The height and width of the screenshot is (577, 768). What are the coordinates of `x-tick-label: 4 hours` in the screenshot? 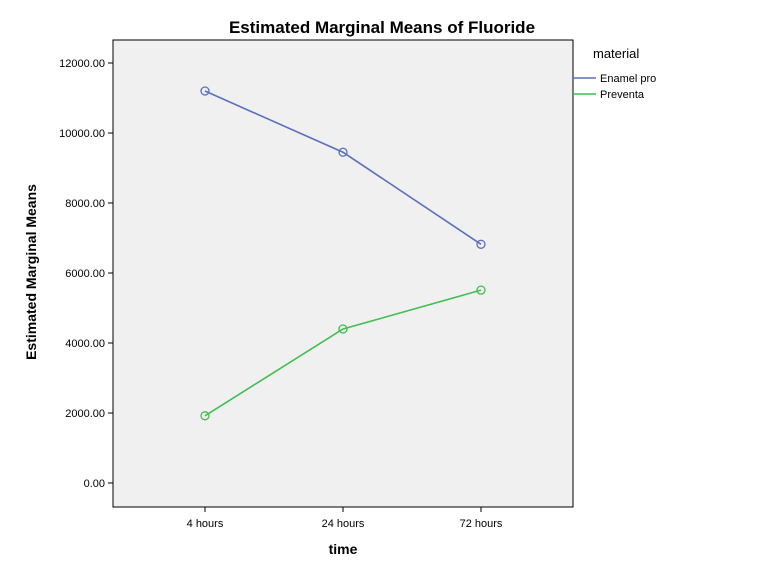 It's located at (205, 524).